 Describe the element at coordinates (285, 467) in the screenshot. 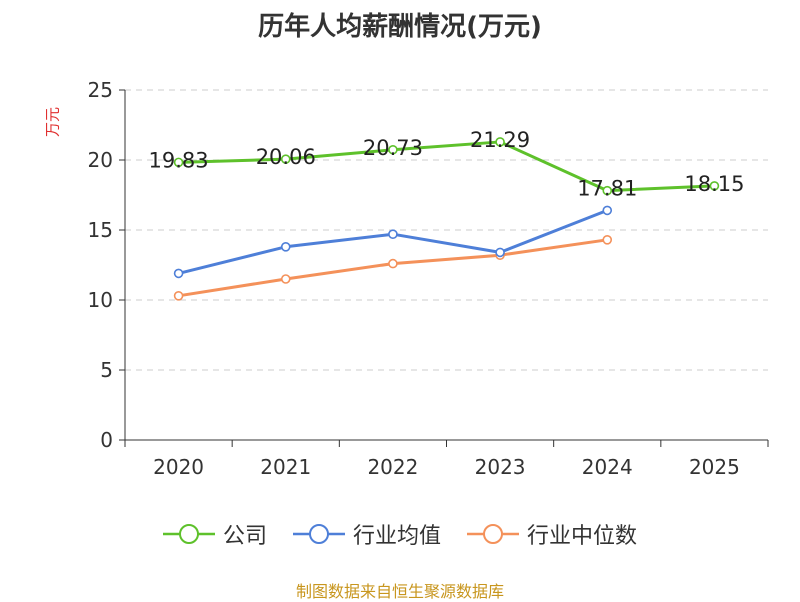

I see `x-tick-label: 2021` at that location.